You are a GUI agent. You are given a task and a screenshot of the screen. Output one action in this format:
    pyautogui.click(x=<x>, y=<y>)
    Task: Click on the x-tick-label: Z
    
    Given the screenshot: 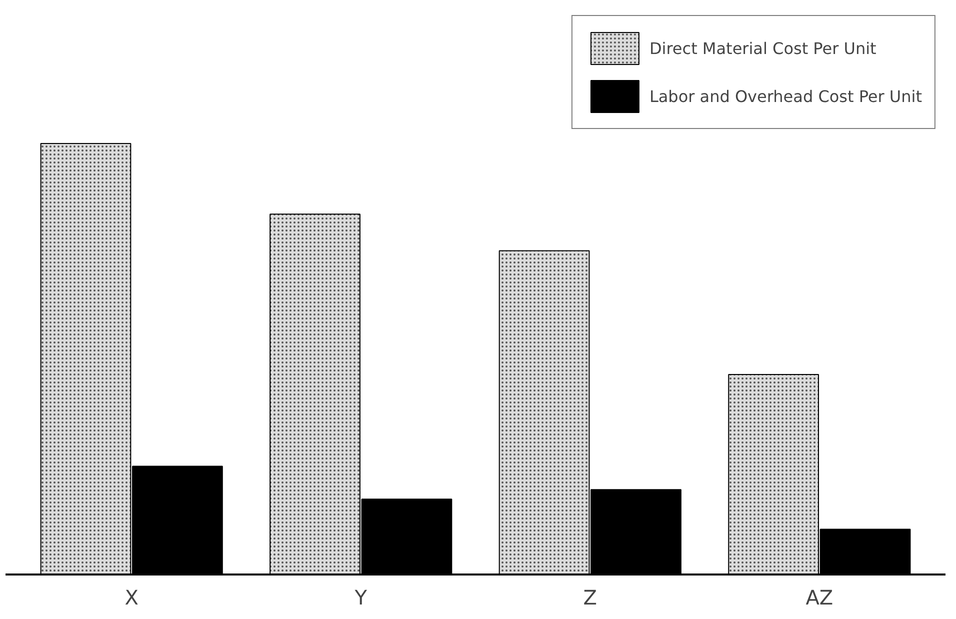 What is the action you would take?
    pyautogui.click(x=590, y=598)
    